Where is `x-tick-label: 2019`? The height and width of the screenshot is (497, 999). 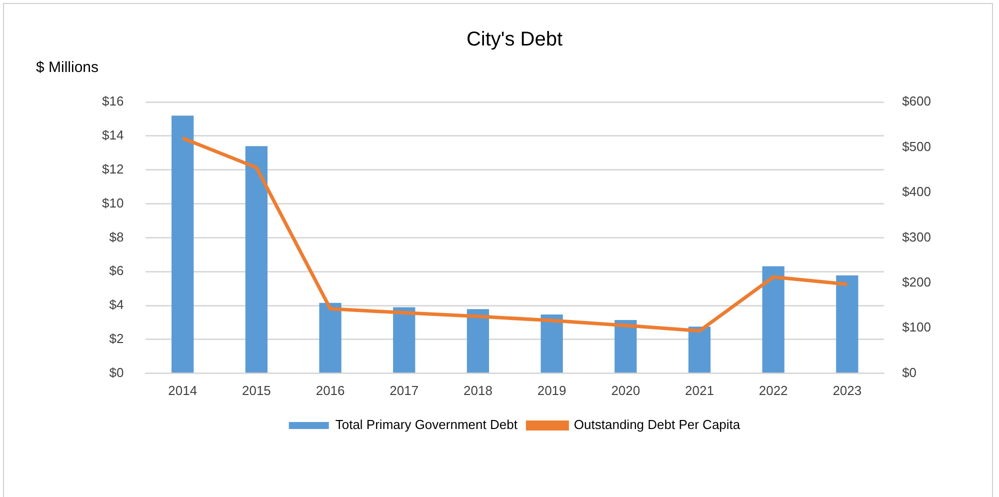 x-tick-label: 2019 is located at coordinates (551, 390).